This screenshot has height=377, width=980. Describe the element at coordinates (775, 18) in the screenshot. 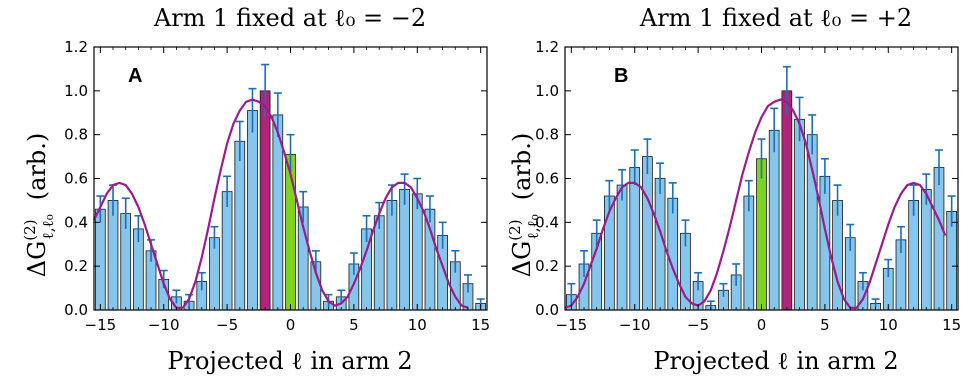

I see `chart-title: Arm 1 fixed at ℓ₀ = +2` at that location.